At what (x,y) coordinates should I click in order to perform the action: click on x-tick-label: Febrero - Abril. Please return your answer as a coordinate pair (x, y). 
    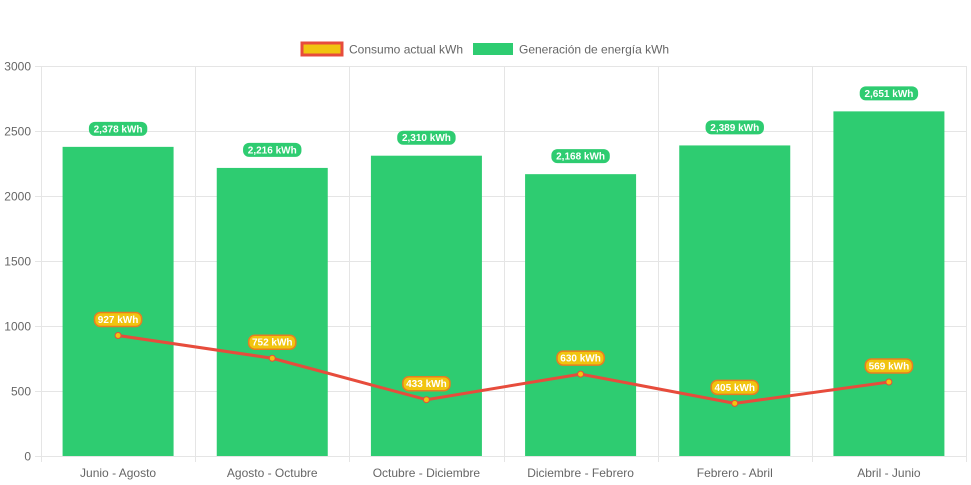
    Looking at the image, I should click on (735, 473).